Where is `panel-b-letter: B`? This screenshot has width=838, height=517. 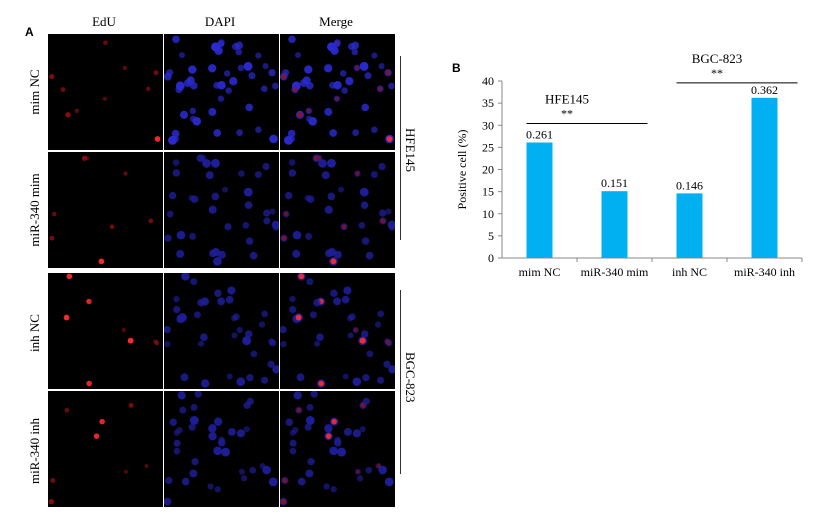
panel-b-letter: B is located at coordinates (456, 68).